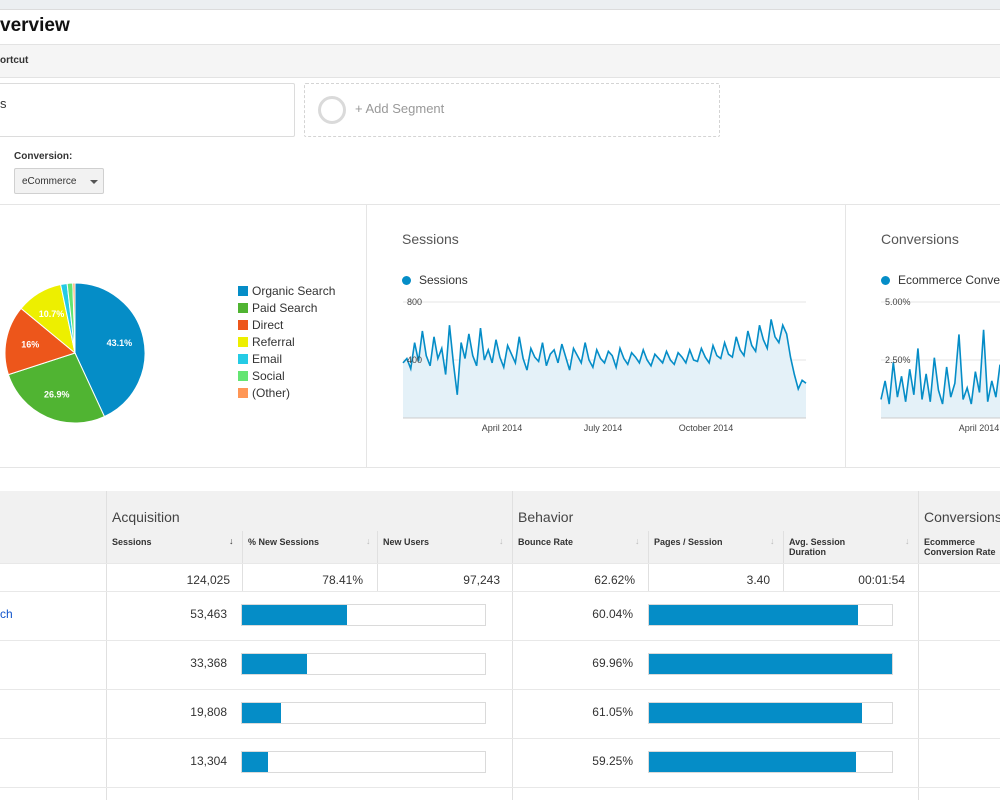 The image size is (1000, 800). I want to click on row-sessions: 13,304, so click(208, 761).